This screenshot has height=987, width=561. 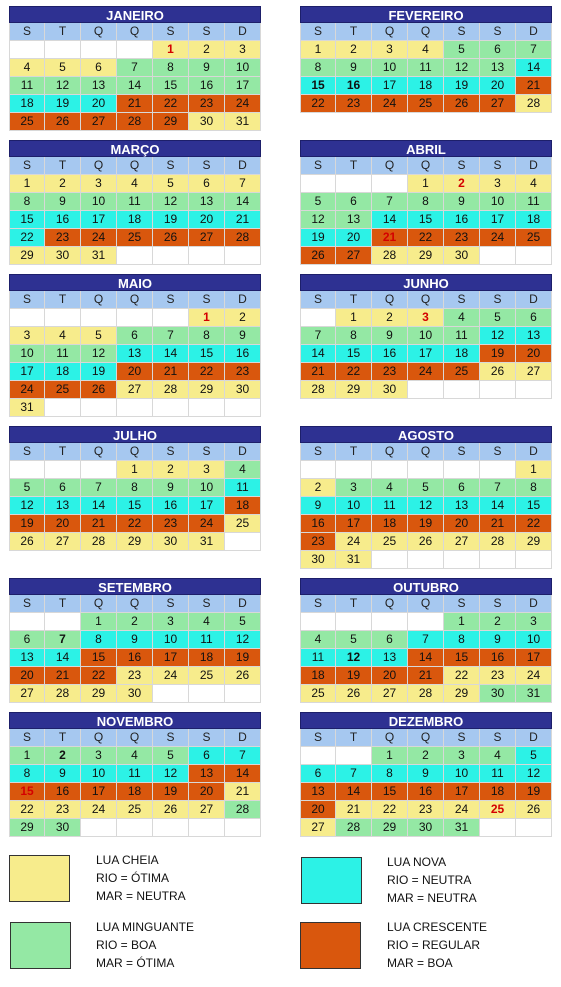 What do you see at coordinates (498, 488) in the screenshot?
I see `day: 7` at bounding box center [498, 488].